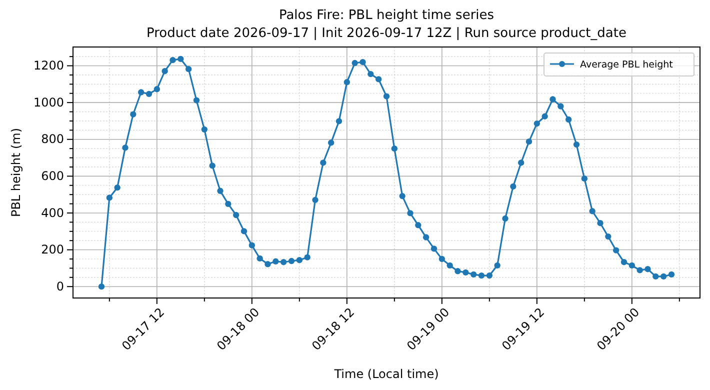 The width and height of the screenshot is (710, 390). What do you see at coordinates (52, 213) in the screenshot?
I see `y-tick-label: 400` at bounding box center [52, 213].